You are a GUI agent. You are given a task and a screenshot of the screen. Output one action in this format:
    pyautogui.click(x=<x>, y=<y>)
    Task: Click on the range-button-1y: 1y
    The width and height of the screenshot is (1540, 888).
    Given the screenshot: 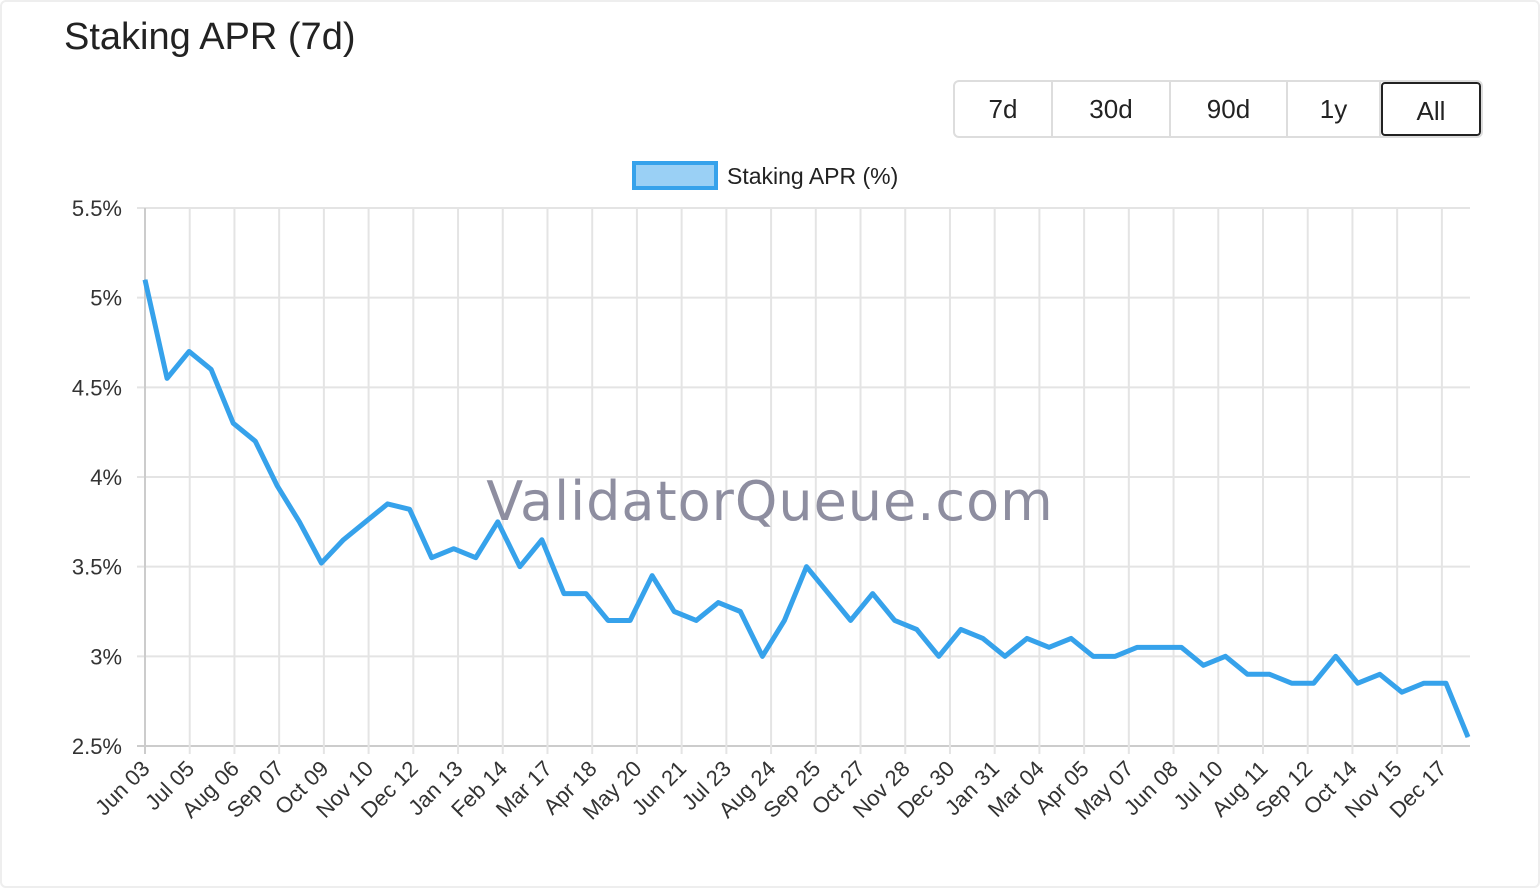 What is the action you would take?
    pyautogui.click(x=1334, y=109)
    